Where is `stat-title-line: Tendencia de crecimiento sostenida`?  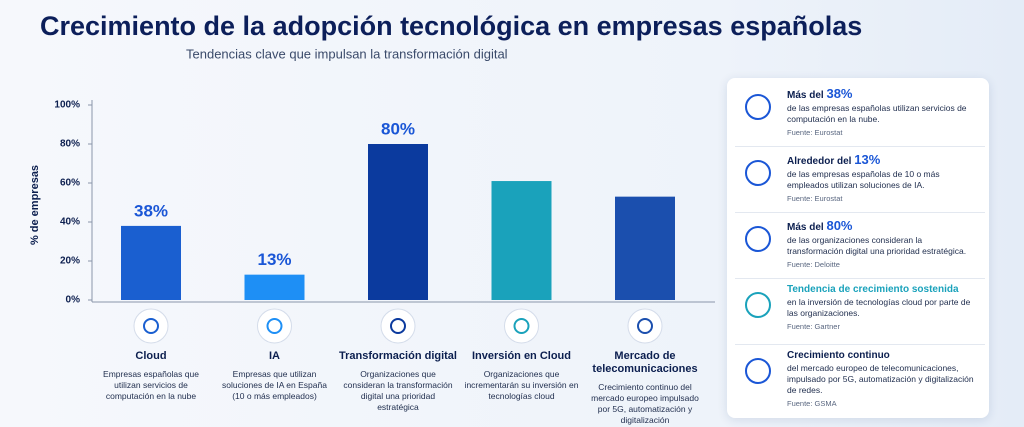
stat-title-line: Tendencia de crecimiento sostenida is located at coordinates (882, 289).